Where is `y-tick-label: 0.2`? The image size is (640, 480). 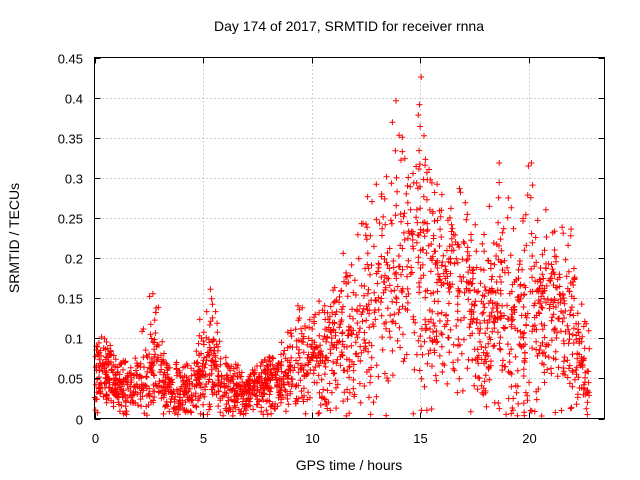 y-tick-label: 0.2 is located at coordinates (74, 259).